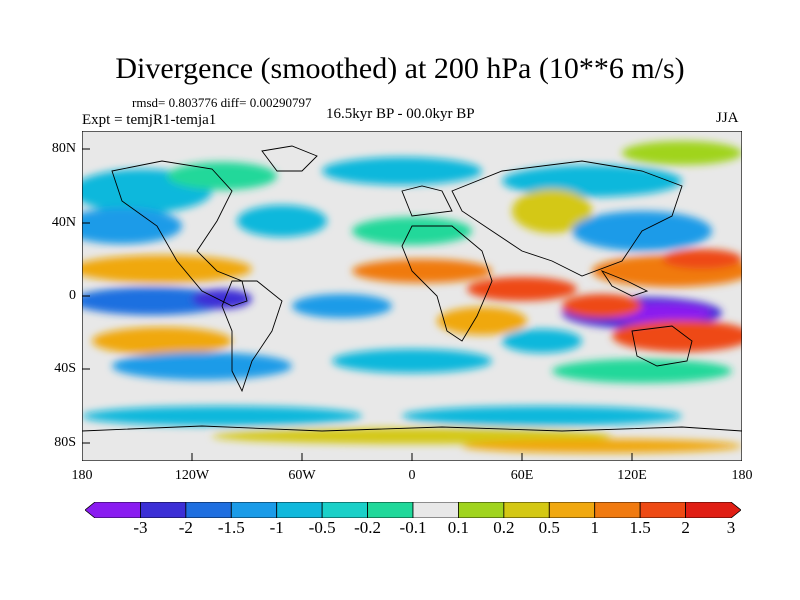 The height and width of the screenshot is (600, 800). I want to click on period-label: 16.5kyr BP - 00.0kyr BP, so click(400, 114).